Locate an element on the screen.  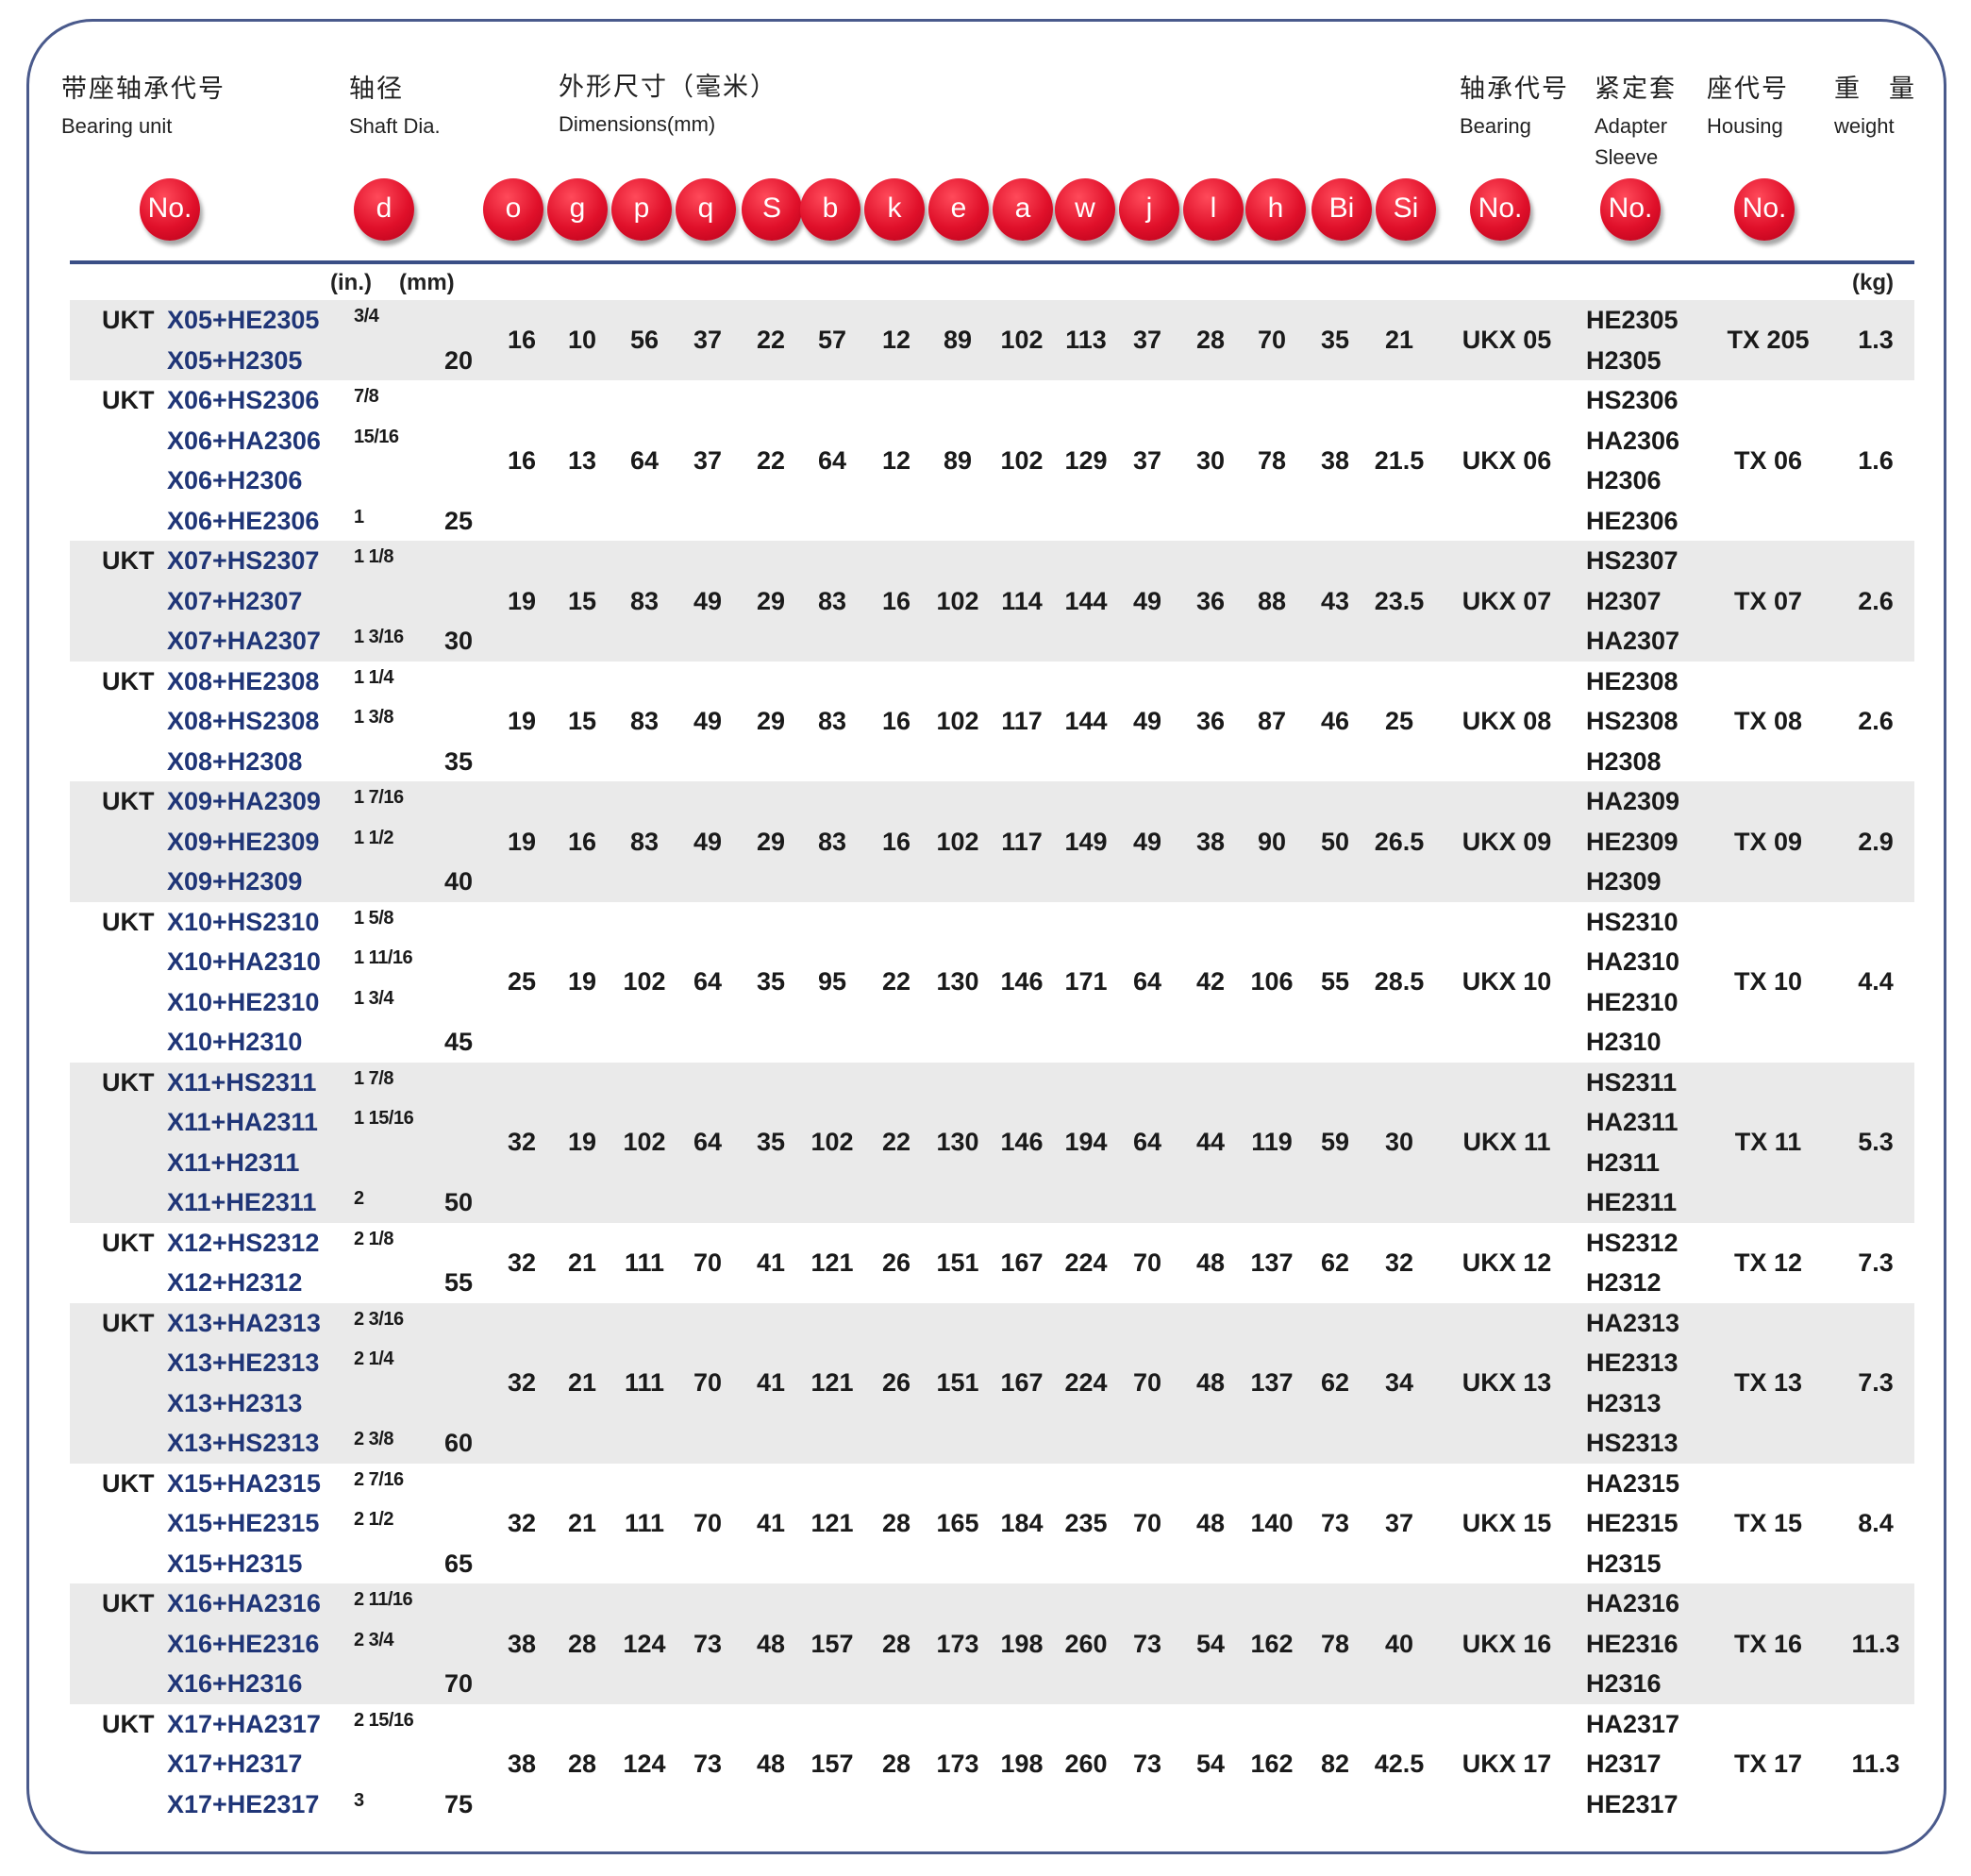
shaft-inch: 1 11/16 is located at coordinates (383, 957).